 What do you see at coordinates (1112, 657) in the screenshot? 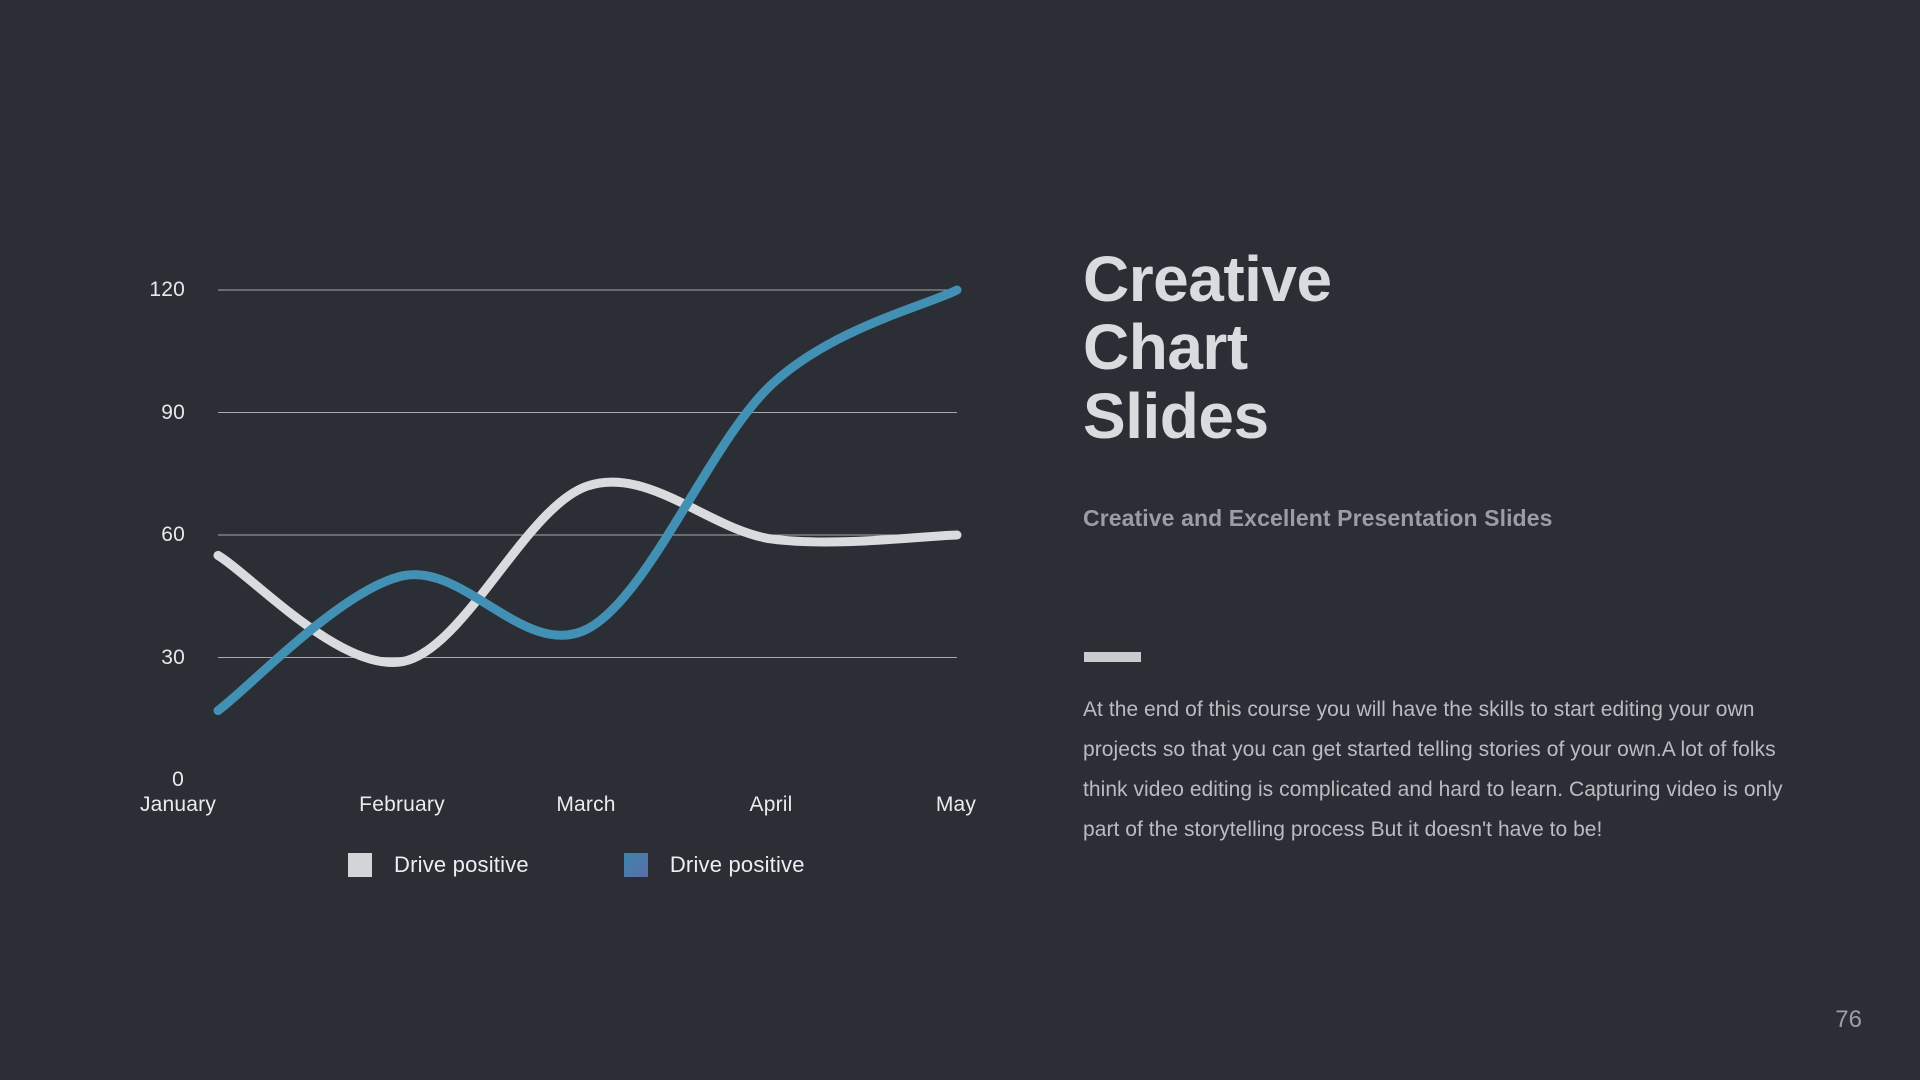
I see `divider-rule` at bounding box center [1112, 657].